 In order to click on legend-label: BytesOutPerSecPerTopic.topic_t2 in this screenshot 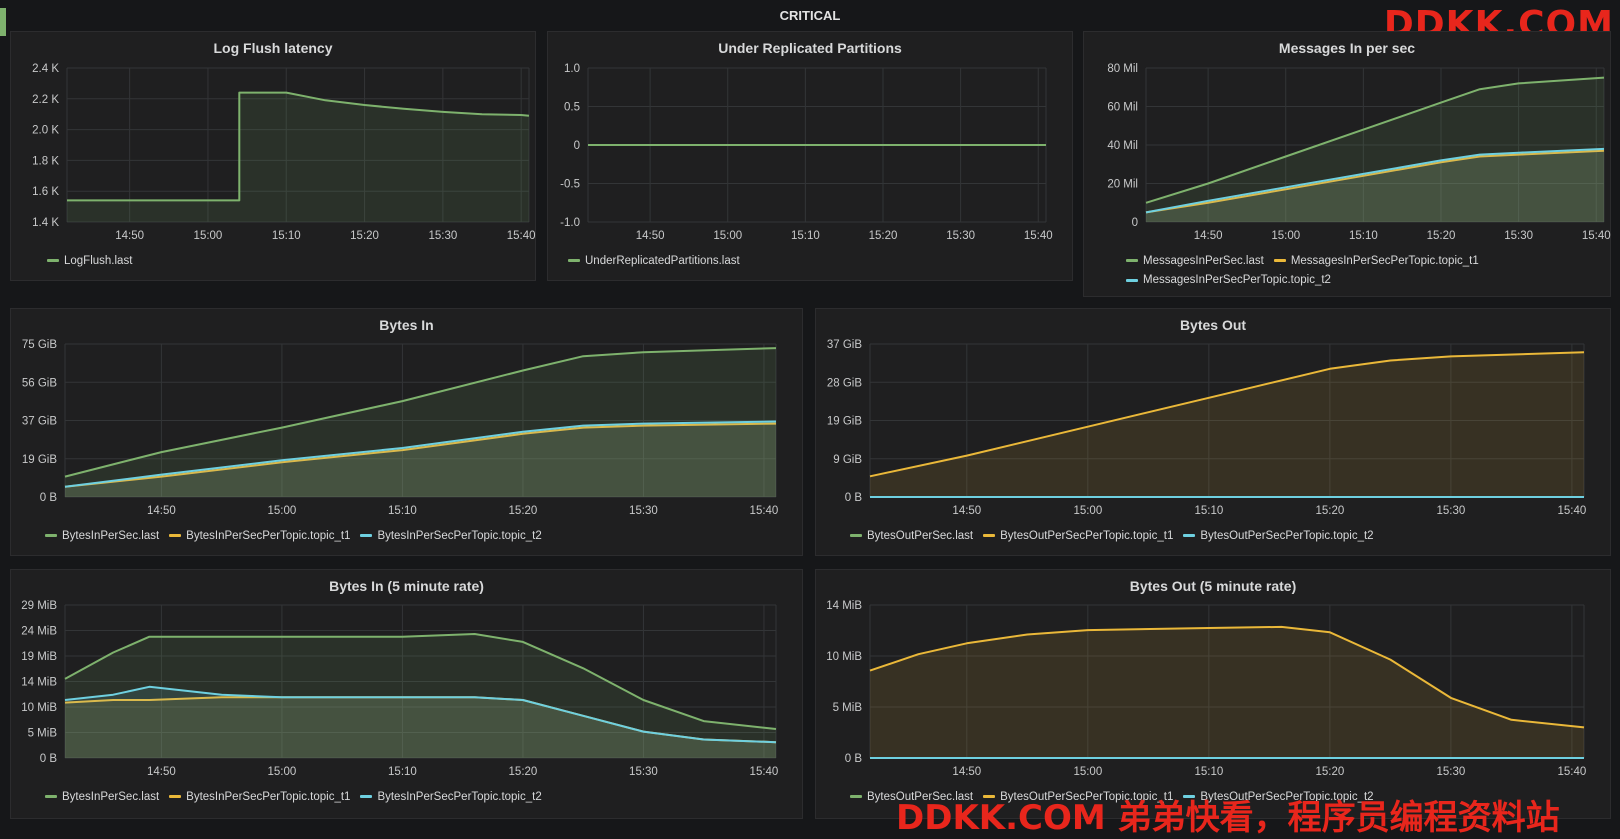, I will do `click(1287, 535)`.